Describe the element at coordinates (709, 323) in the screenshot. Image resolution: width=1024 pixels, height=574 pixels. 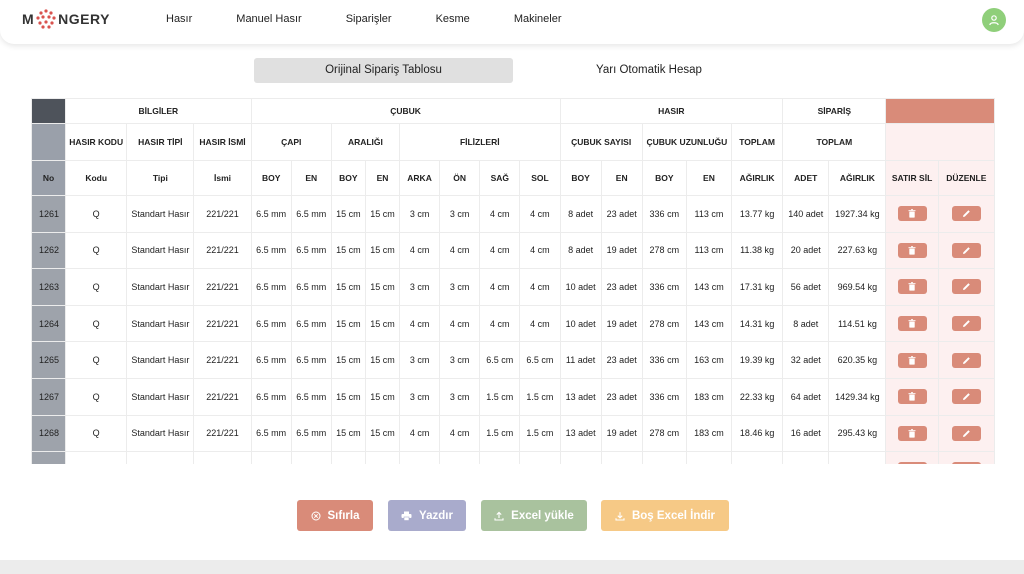
I see `table-cell: 143 cm` at that location.